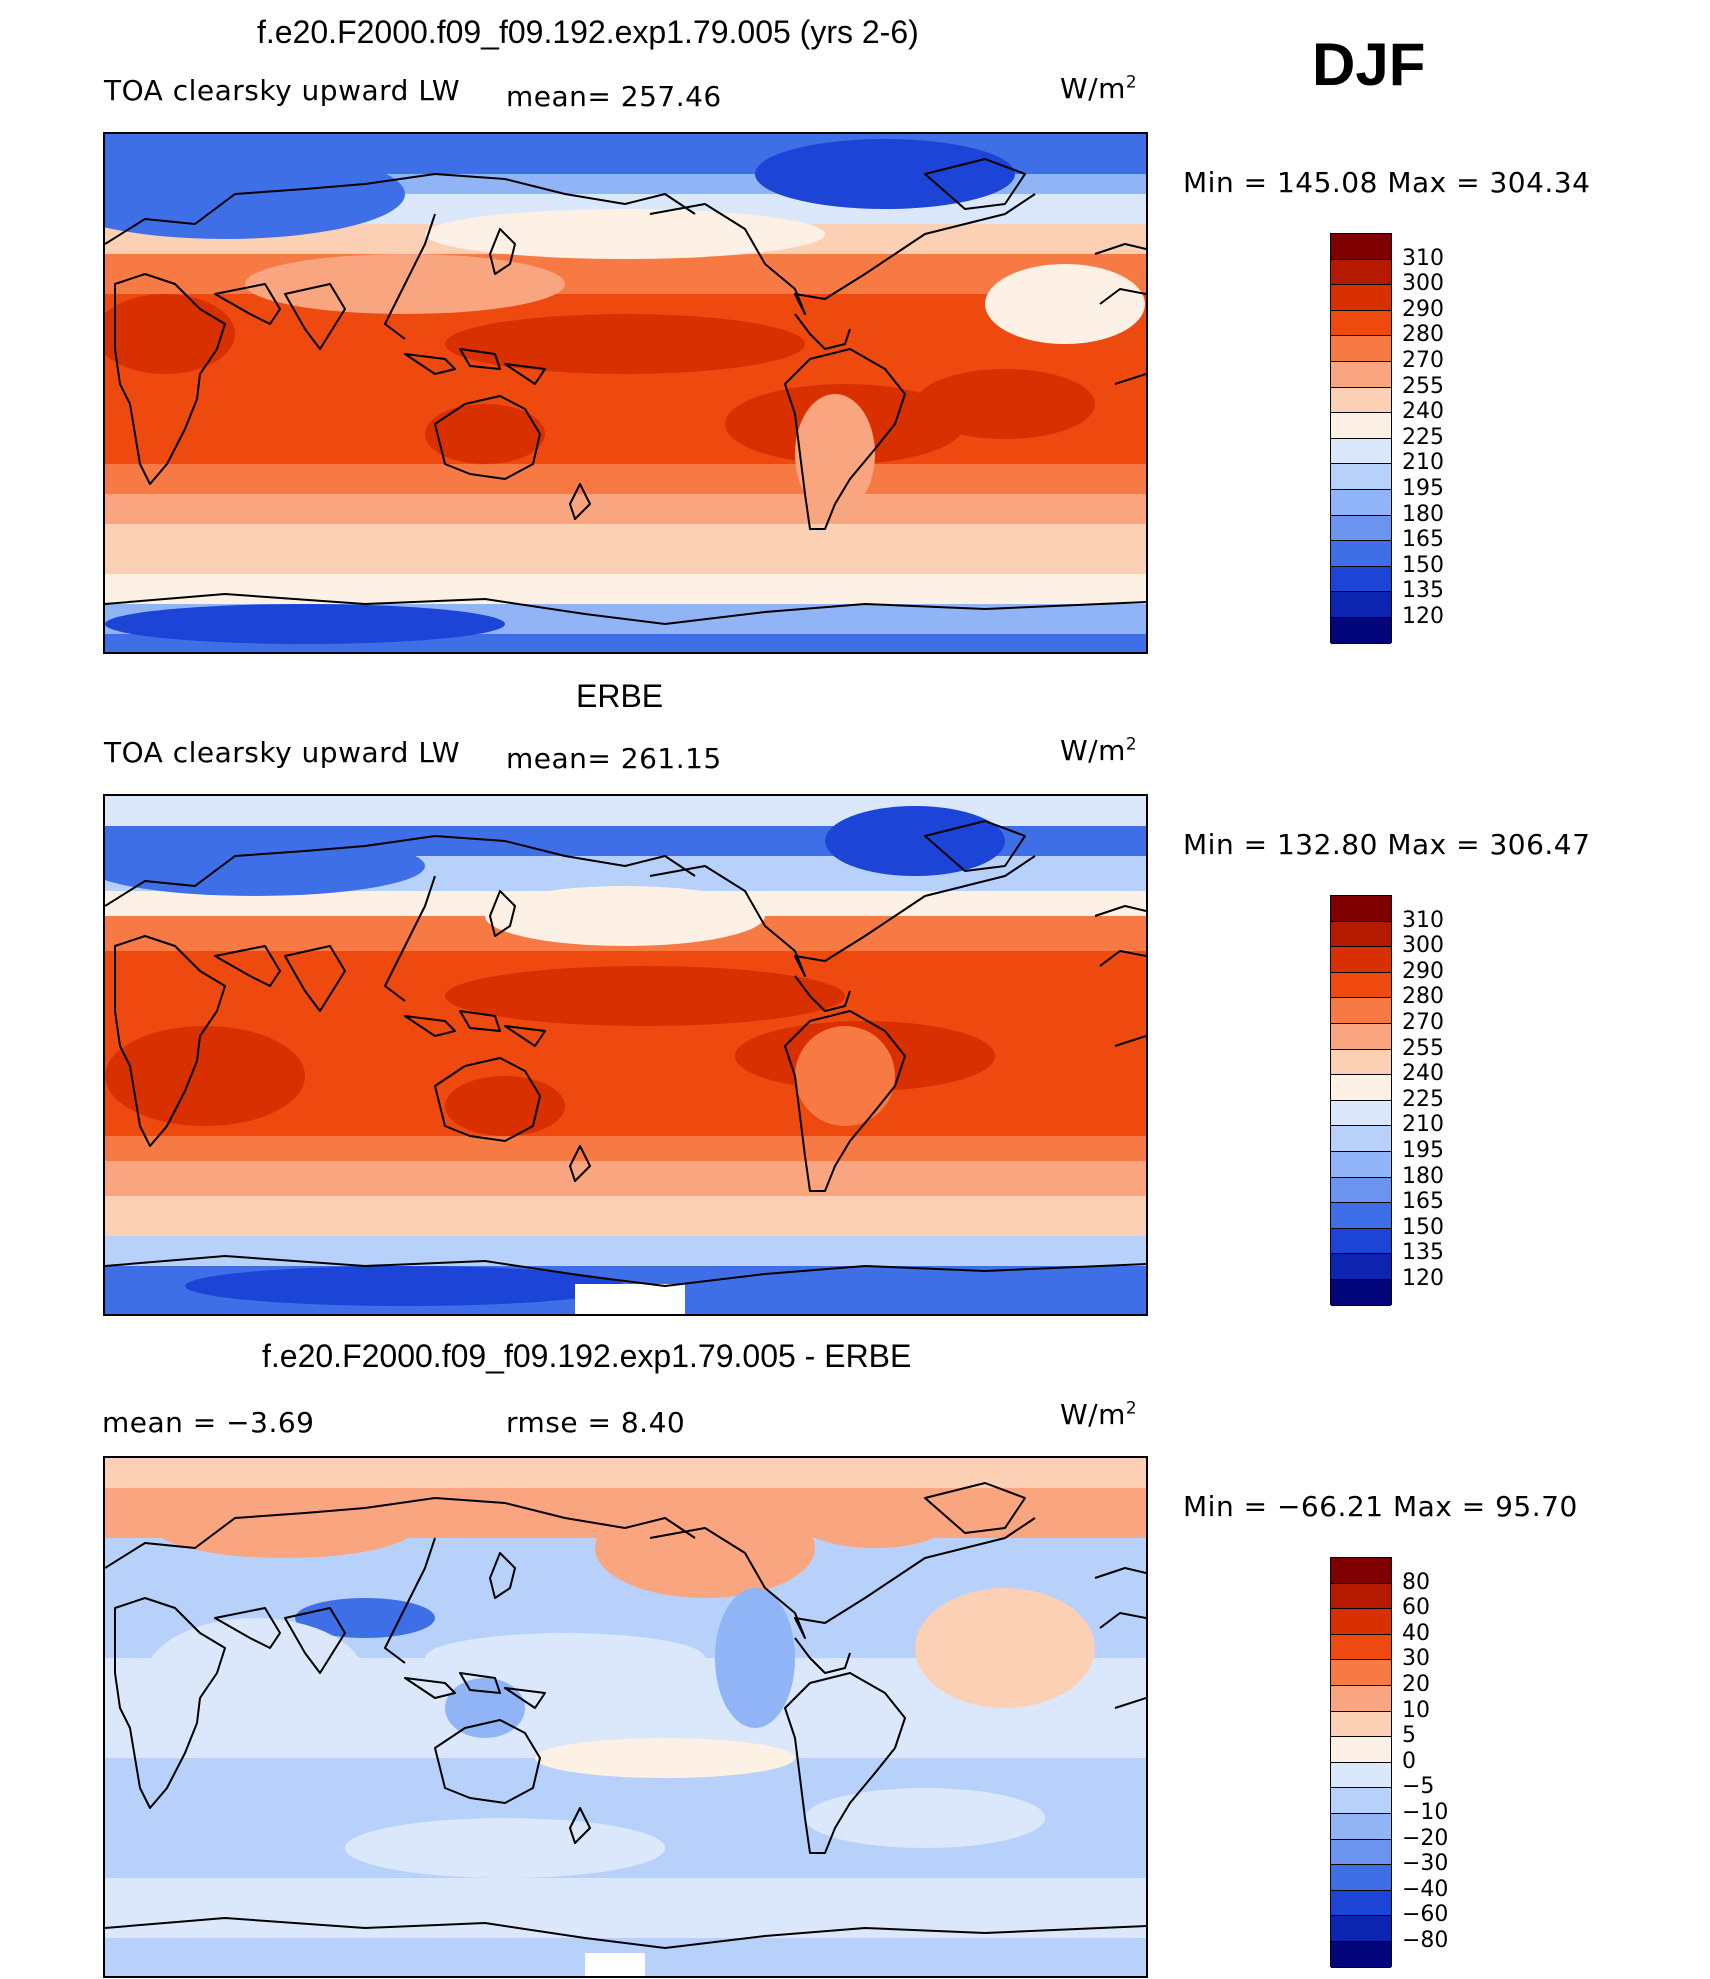  I want to click on panel3-mean: mean = −3.69, so click(208, 1422).